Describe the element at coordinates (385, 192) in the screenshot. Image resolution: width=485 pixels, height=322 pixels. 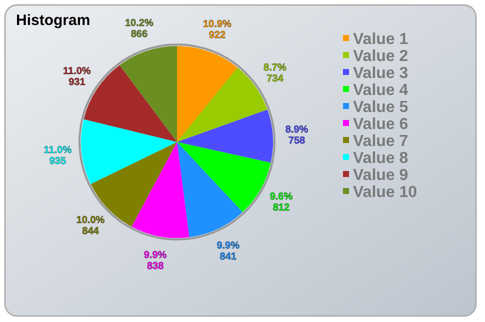
I see `legend-label: Value 10` at that location.